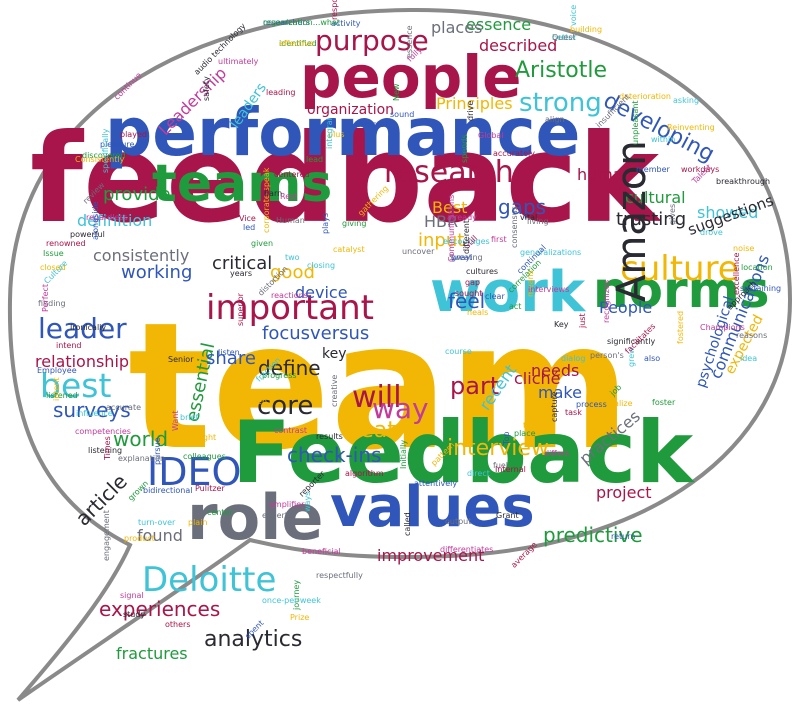 This screenshot has width=798, height=709. What do you see at coordinates (346, 23) in the screenshot?
I see `small-word-activity: activity` at bounding box center [346, 23].